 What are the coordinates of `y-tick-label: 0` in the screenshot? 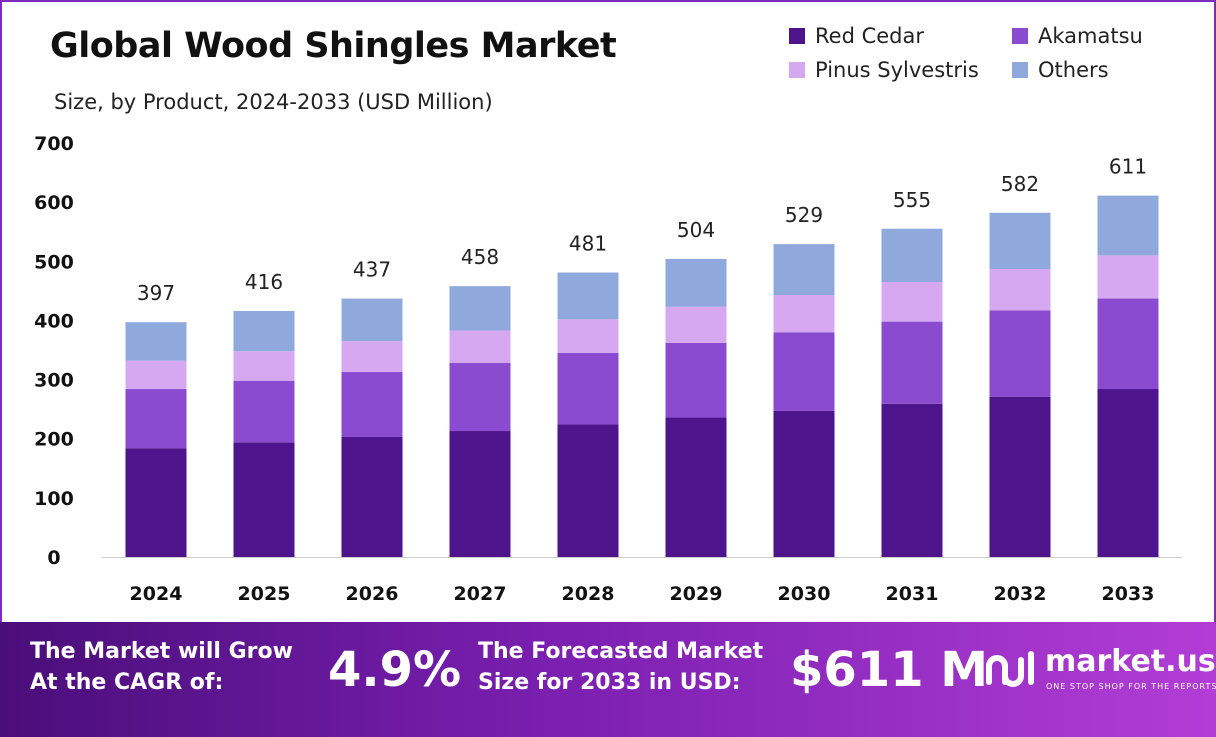 It's located at (53, 558).